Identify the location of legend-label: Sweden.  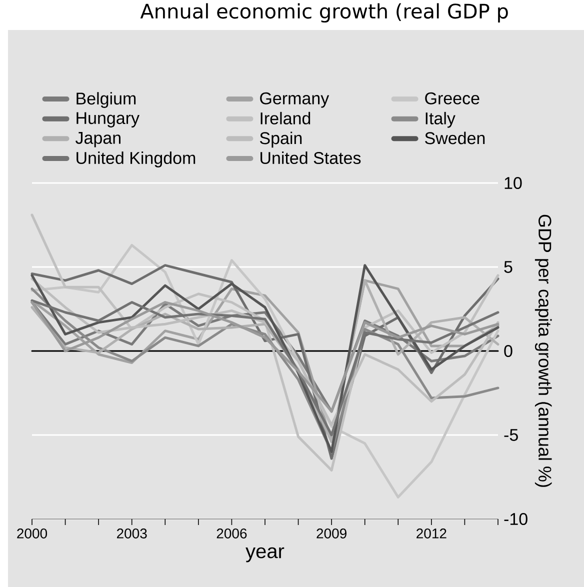
(455, 138).